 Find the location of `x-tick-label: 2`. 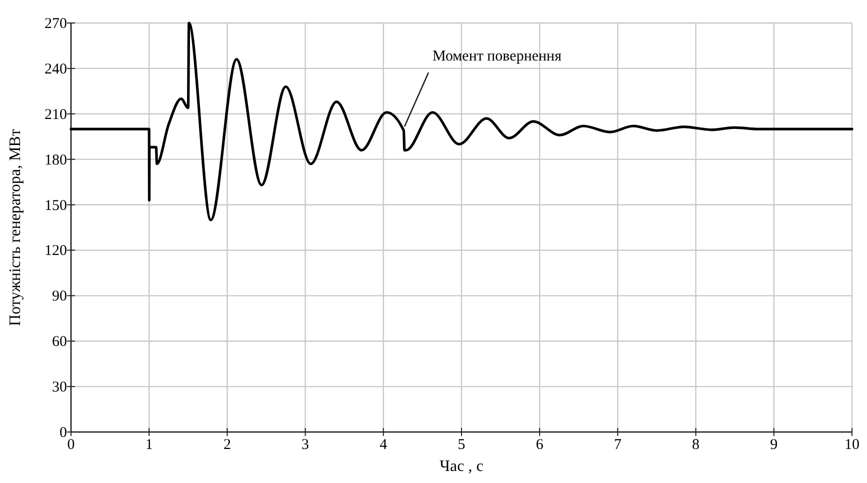

x-tick-label: 2 is located at coordinates (227, 445).